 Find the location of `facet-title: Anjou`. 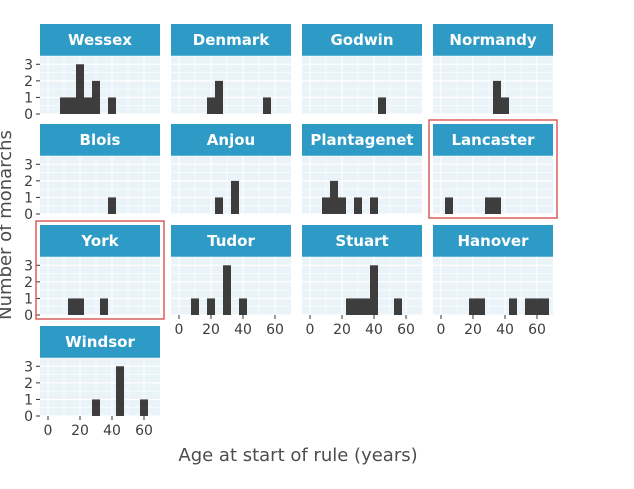

facet-title: Anjou is located at coordinates (231, 140).